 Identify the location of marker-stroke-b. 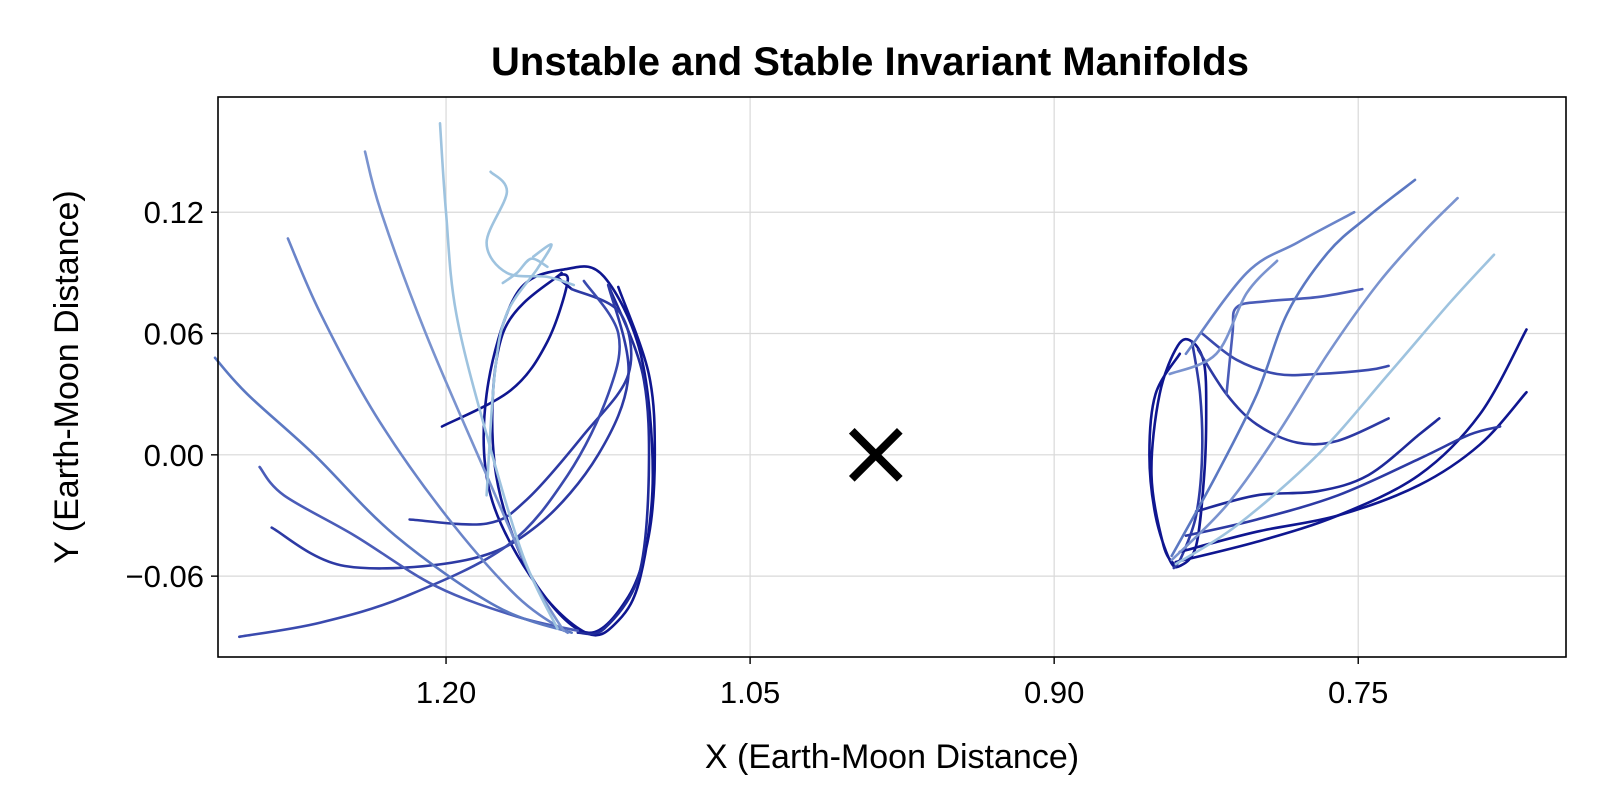
(875, 455).